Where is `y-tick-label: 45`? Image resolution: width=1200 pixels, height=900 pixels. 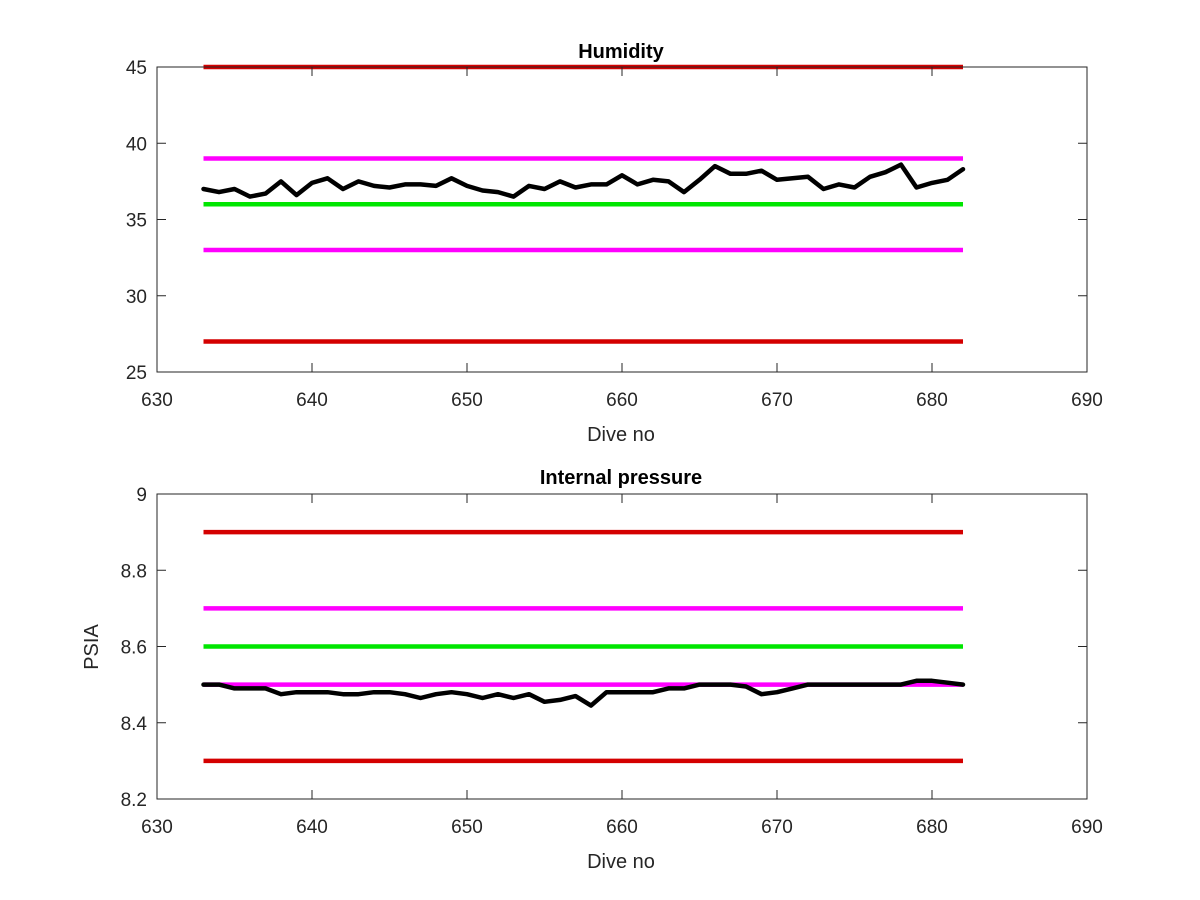
y-tick-label: 45 is located at coordinates (136, 68).